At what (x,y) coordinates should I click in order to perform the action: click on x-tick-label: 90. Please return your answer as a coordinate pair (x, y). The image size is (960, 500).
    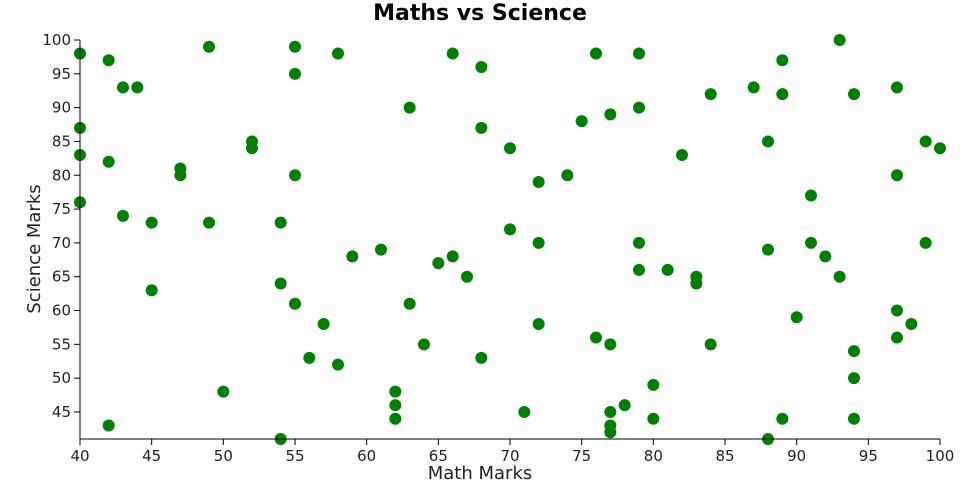
    Looking at the image, I should click on (796, 456).